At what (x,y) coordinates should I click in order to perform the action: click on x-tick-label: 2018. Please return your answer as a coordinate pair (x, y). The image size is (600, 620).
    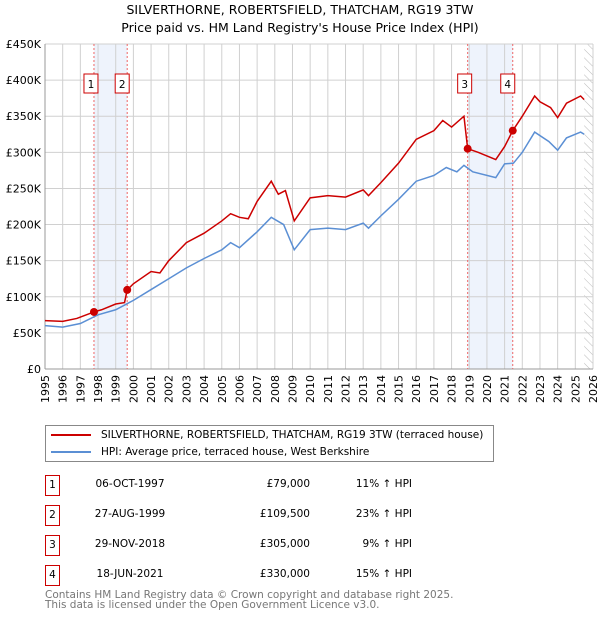
    Looking at the image, I should click on (452, 389).